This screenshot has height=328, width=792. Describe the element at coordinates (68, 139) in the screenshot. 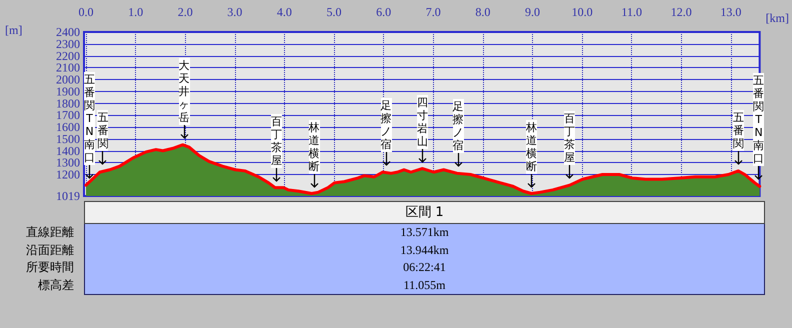

I see `y-tick-label: 1500` at that location.